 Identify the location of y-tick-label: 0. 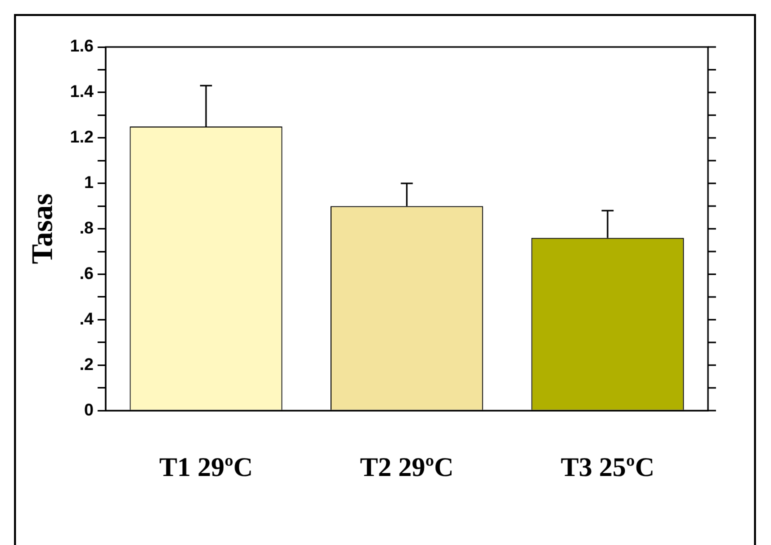
(89, 410).